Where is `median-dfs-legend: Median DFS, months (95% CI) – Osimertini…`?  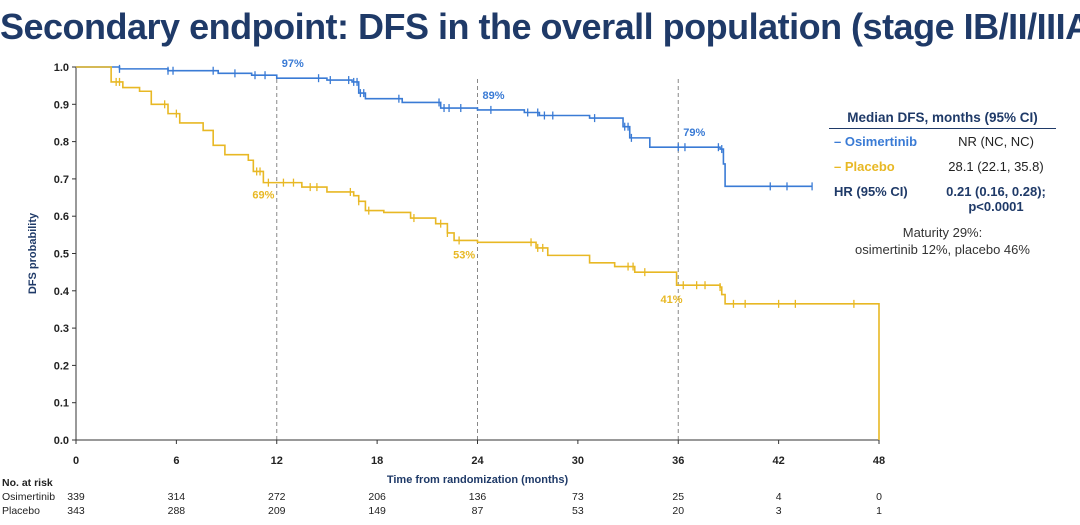
median-dfs-legend: Median DFS, months (95% CI) – Osimertini… is located at coordinates (942, 184).